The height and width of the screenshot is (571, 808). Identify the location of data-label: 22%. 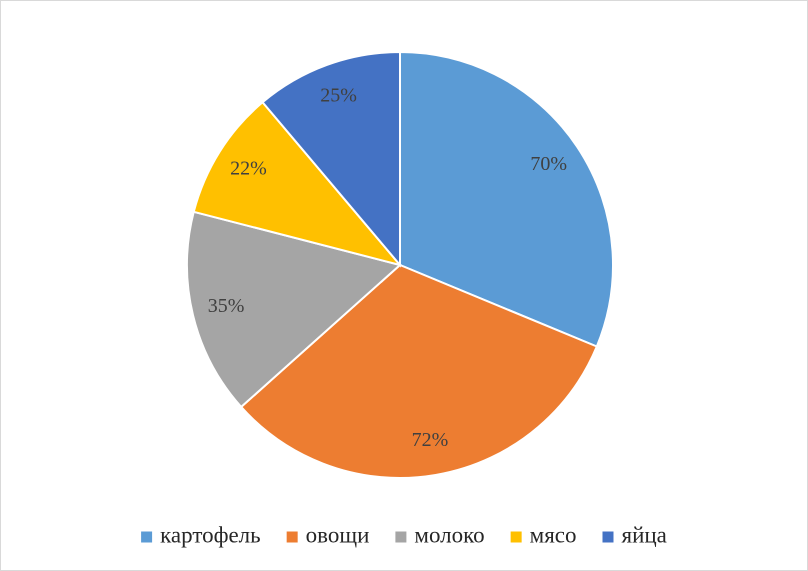
(248, 168).